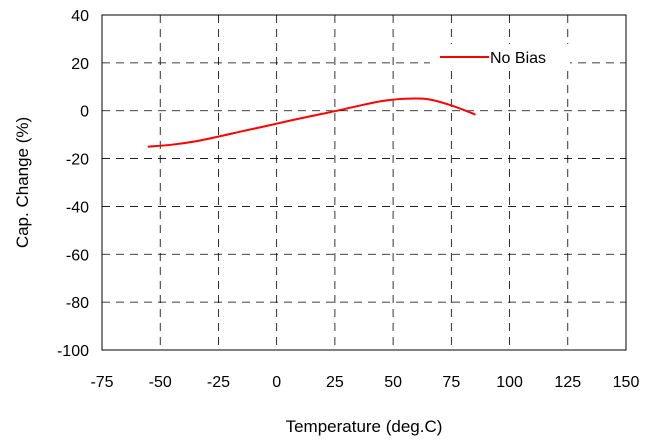 Image resolution: width=645 pixels, height=441 pixels. What do you see at coordinates (84, 112) in the screenshot?
I see `y-tick-label: 0` at bounding box center [84, 112].